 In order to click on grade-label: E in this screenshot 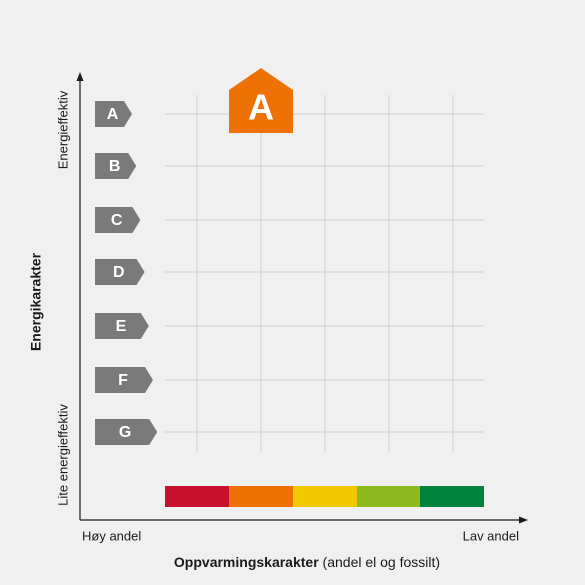, I will do `click(121, 326)`.